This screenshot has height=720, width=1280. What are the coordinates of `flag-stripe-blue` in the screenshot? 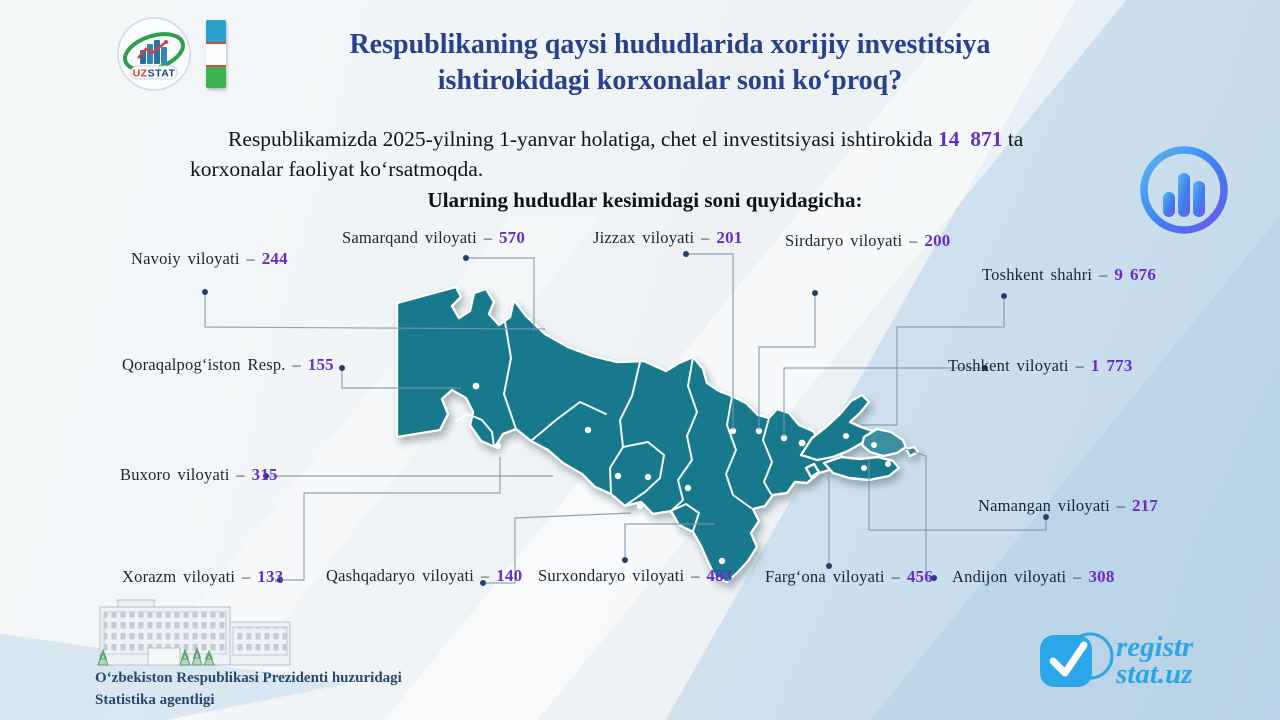 It's located at (216, 31).